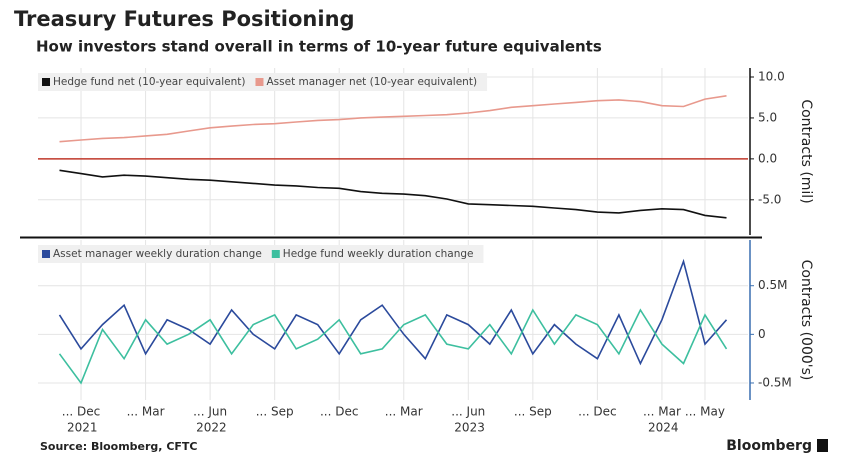  What do you see at coordinates (469, 428) in the screenshot?
I see `x-year-label: 2023` at bounding box center [469, 428].